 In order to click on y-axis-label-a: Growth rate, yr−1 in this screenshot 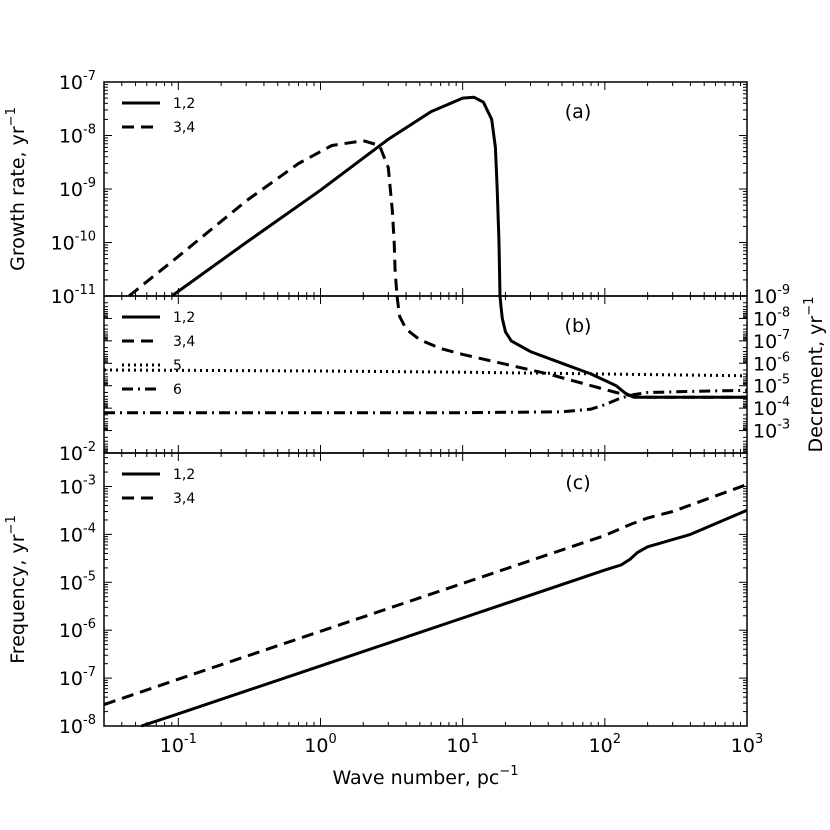, I will do `click(16, 189)`.